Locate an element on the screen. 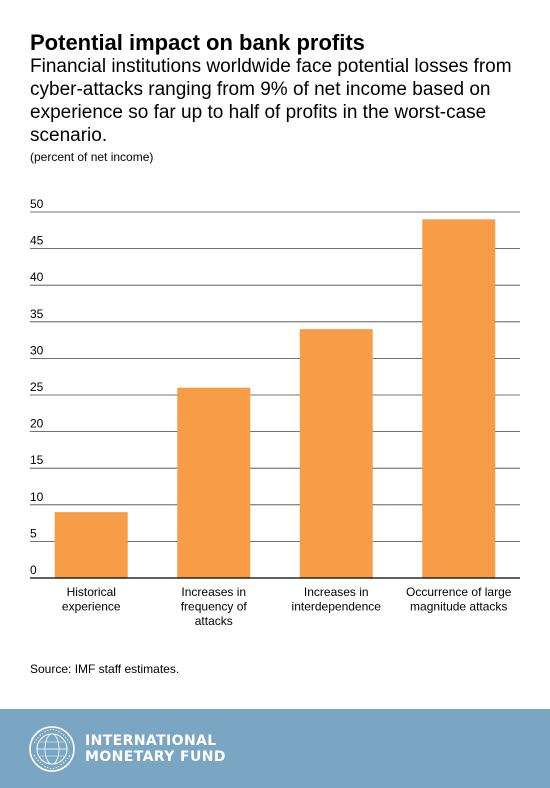 This screenshot has height=788, width=550. x-tick-label: Increases in interdependence is located at coordinates (337, 599).